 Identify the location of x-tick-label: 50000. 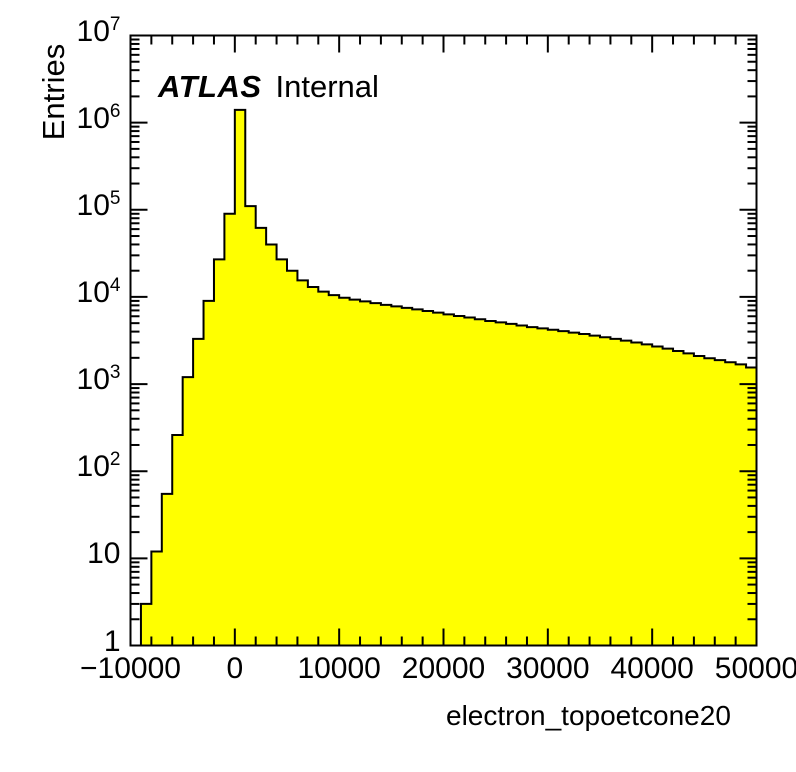
(755, 668).